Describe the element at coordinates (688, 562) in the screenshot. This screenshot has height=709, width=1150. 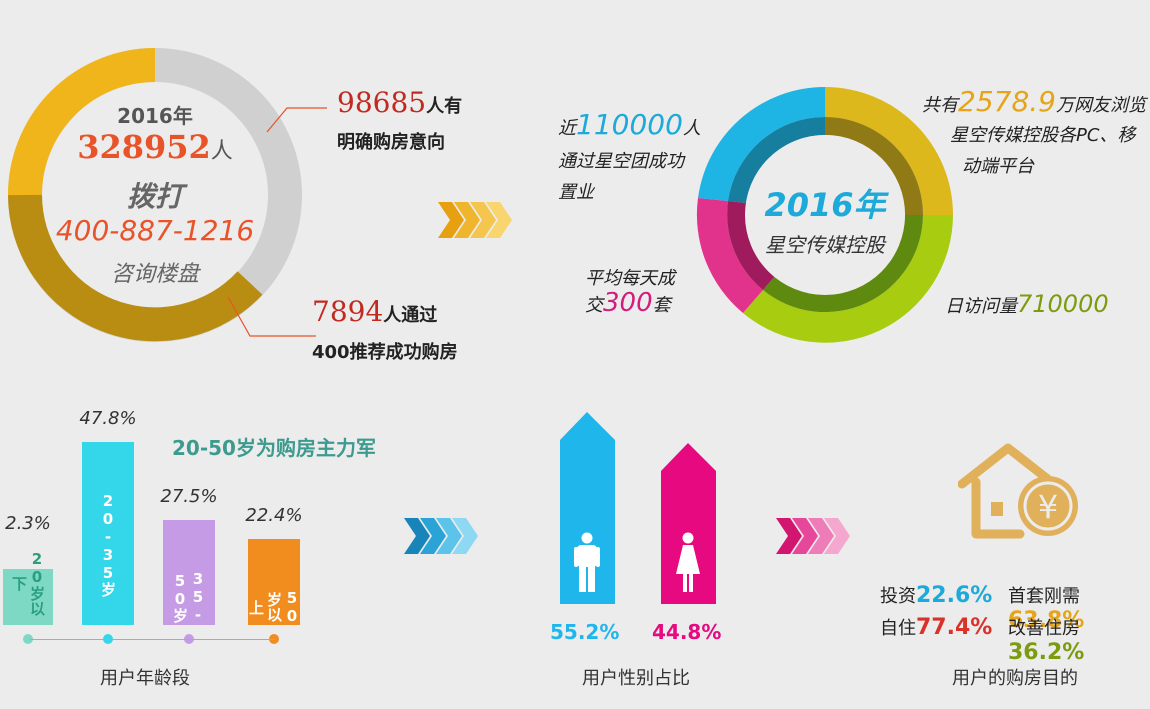
I see `female-icon` at that location.